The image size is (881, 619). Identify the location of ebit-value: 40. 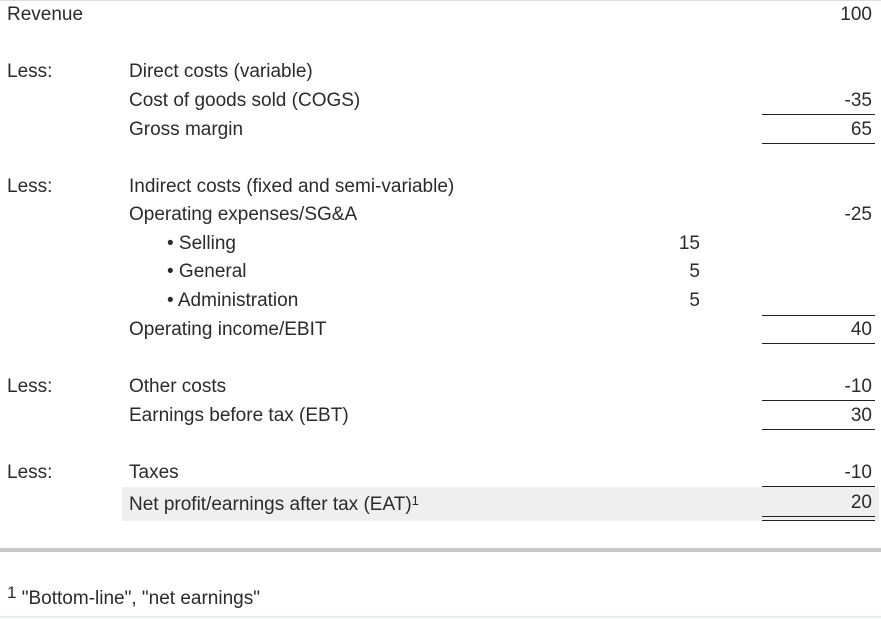
(861, 329).